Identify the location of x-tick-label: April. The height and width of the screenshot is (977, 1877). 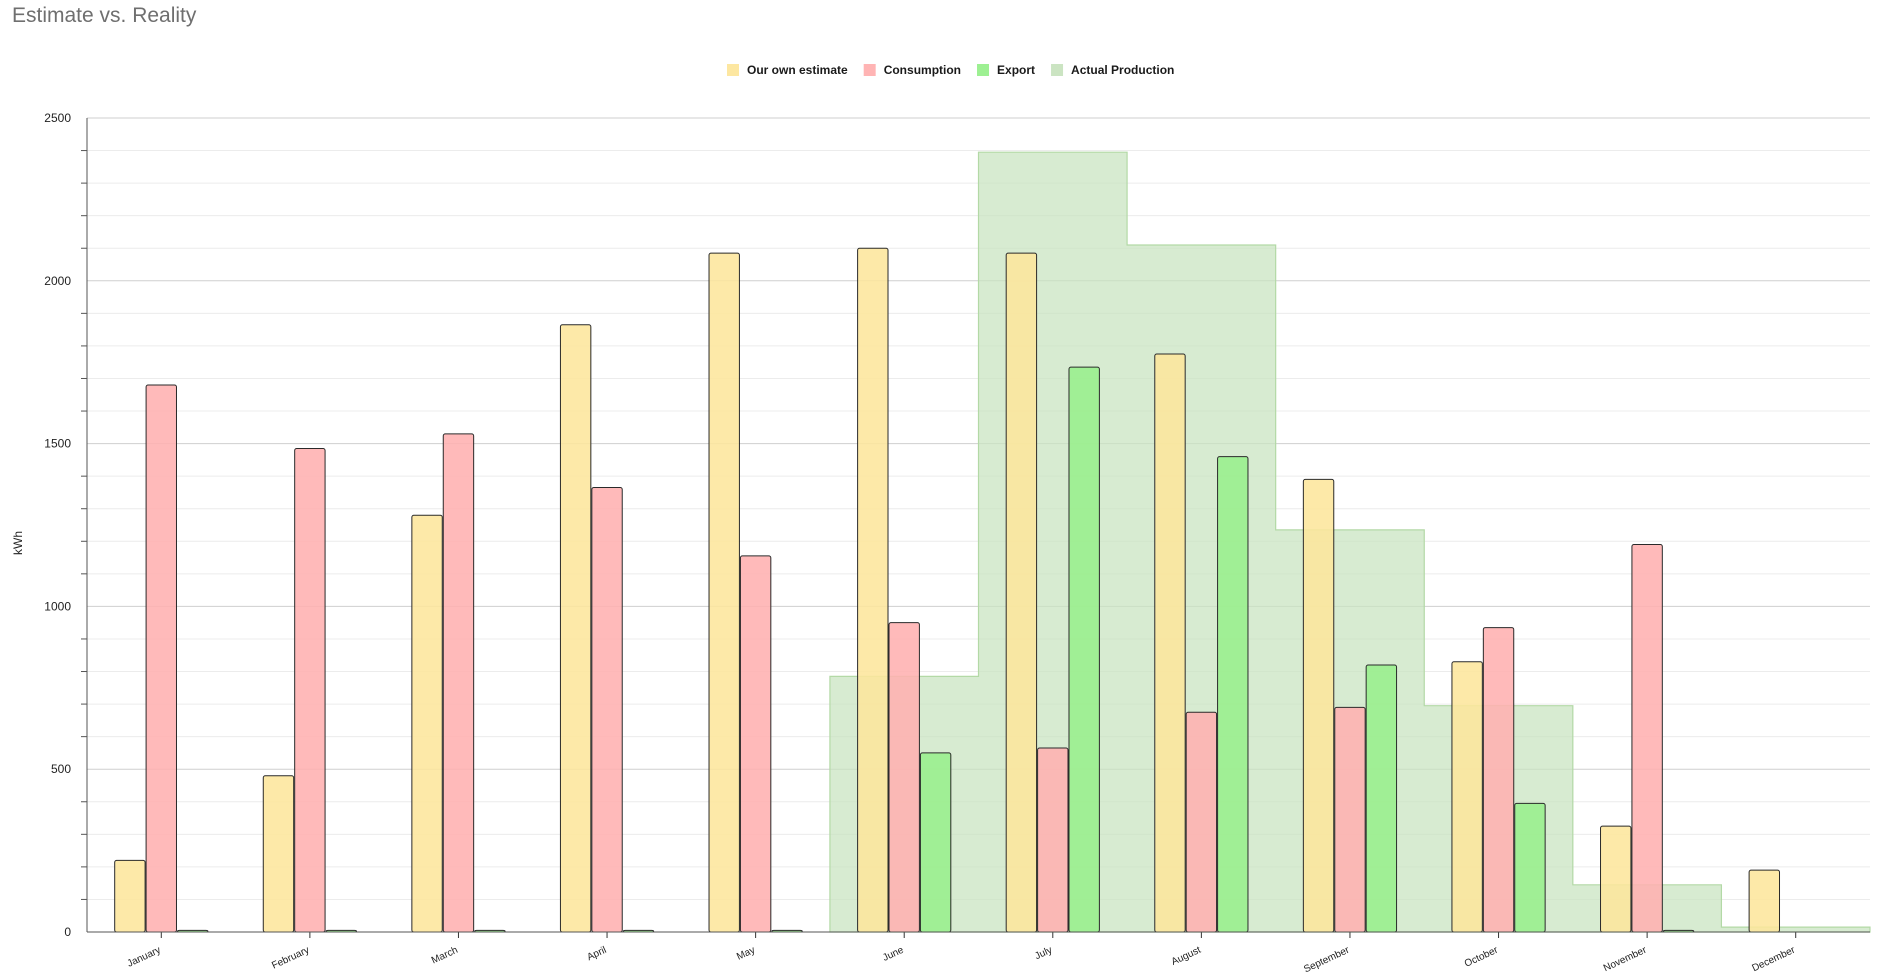
(597, 954).